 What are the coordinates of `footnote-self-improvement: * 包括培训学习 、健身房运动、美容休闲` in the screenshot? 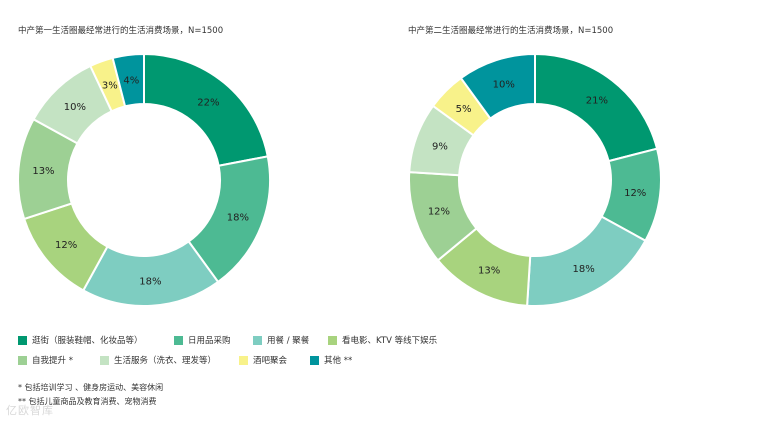 It's located at (91, 387).